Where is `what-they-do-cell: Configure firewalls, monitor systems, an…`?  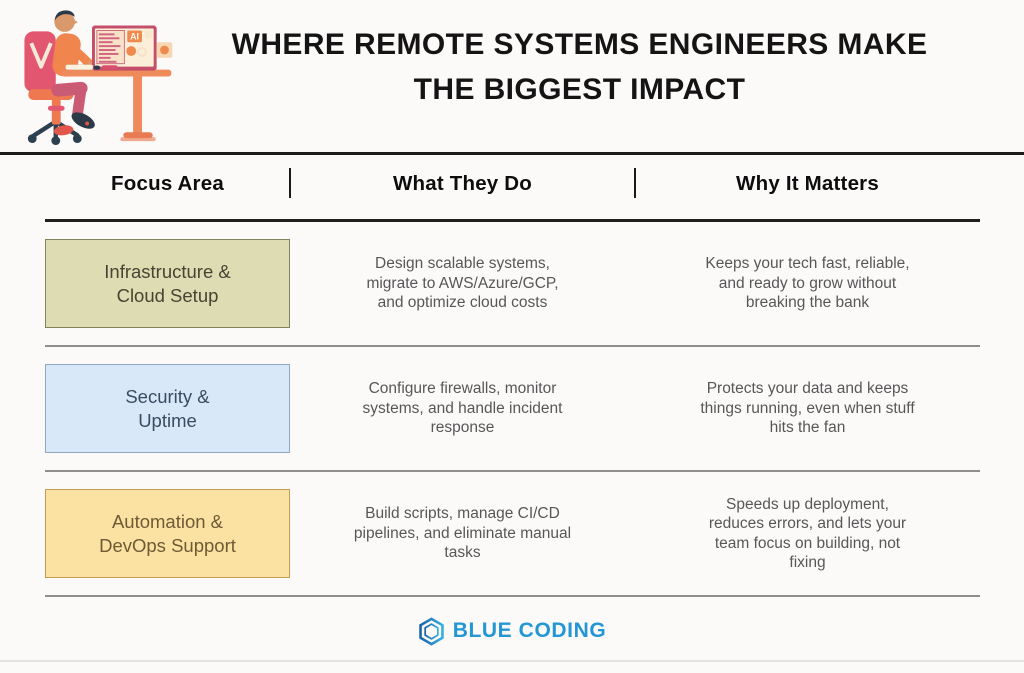 what-they-do-cell: Configure firewalls, monitor systems, an… is located at coordinates (462, 408).